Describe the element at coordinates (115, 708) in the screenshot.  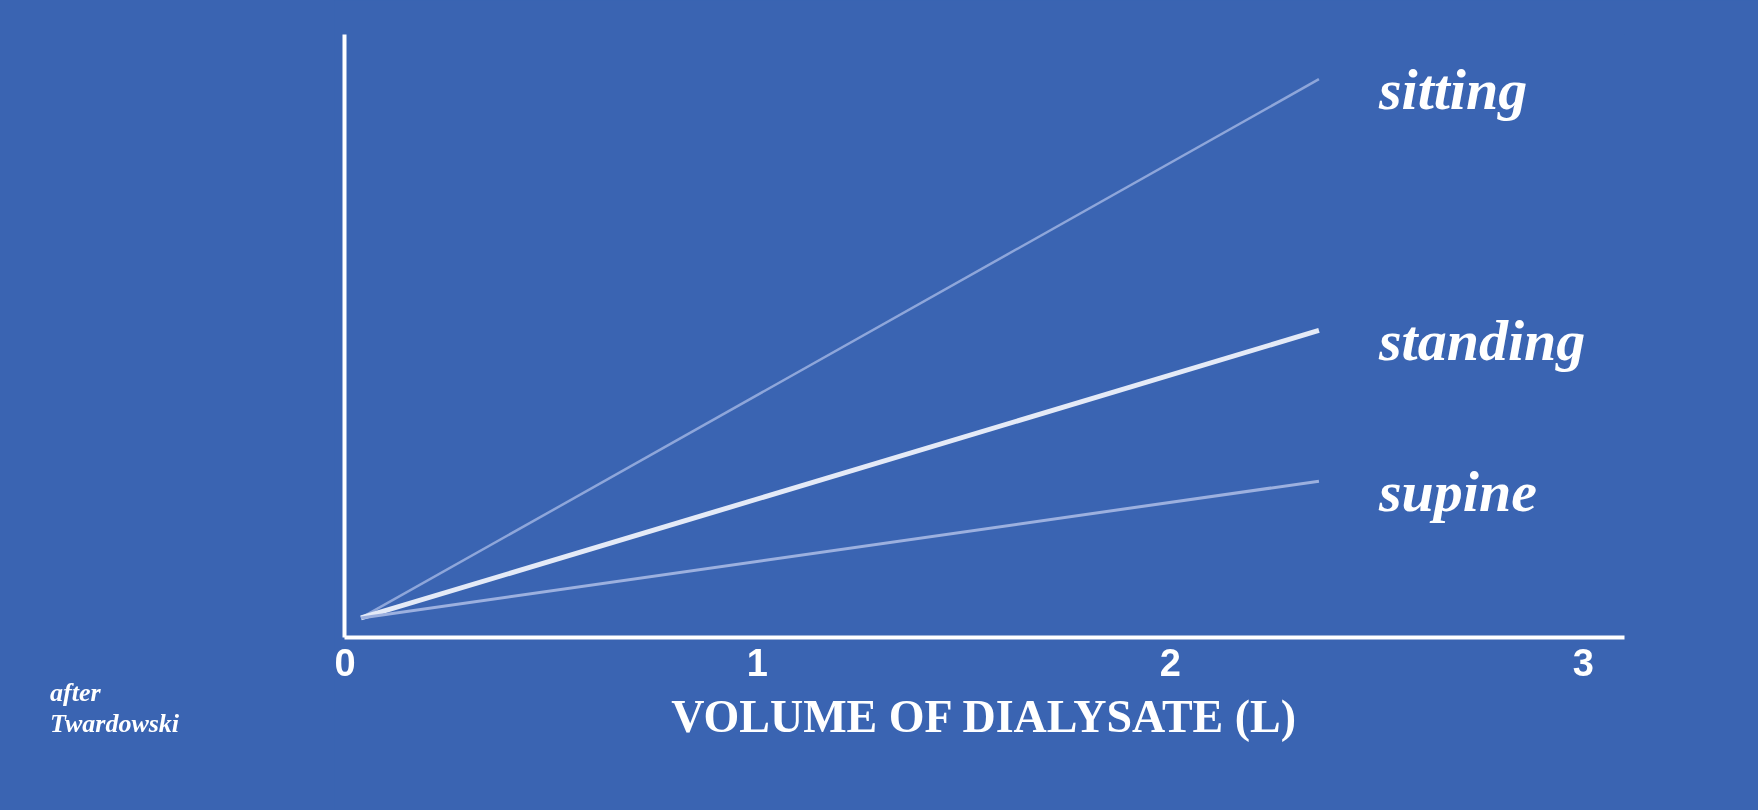
I see `text: after Twardowski` at that location.